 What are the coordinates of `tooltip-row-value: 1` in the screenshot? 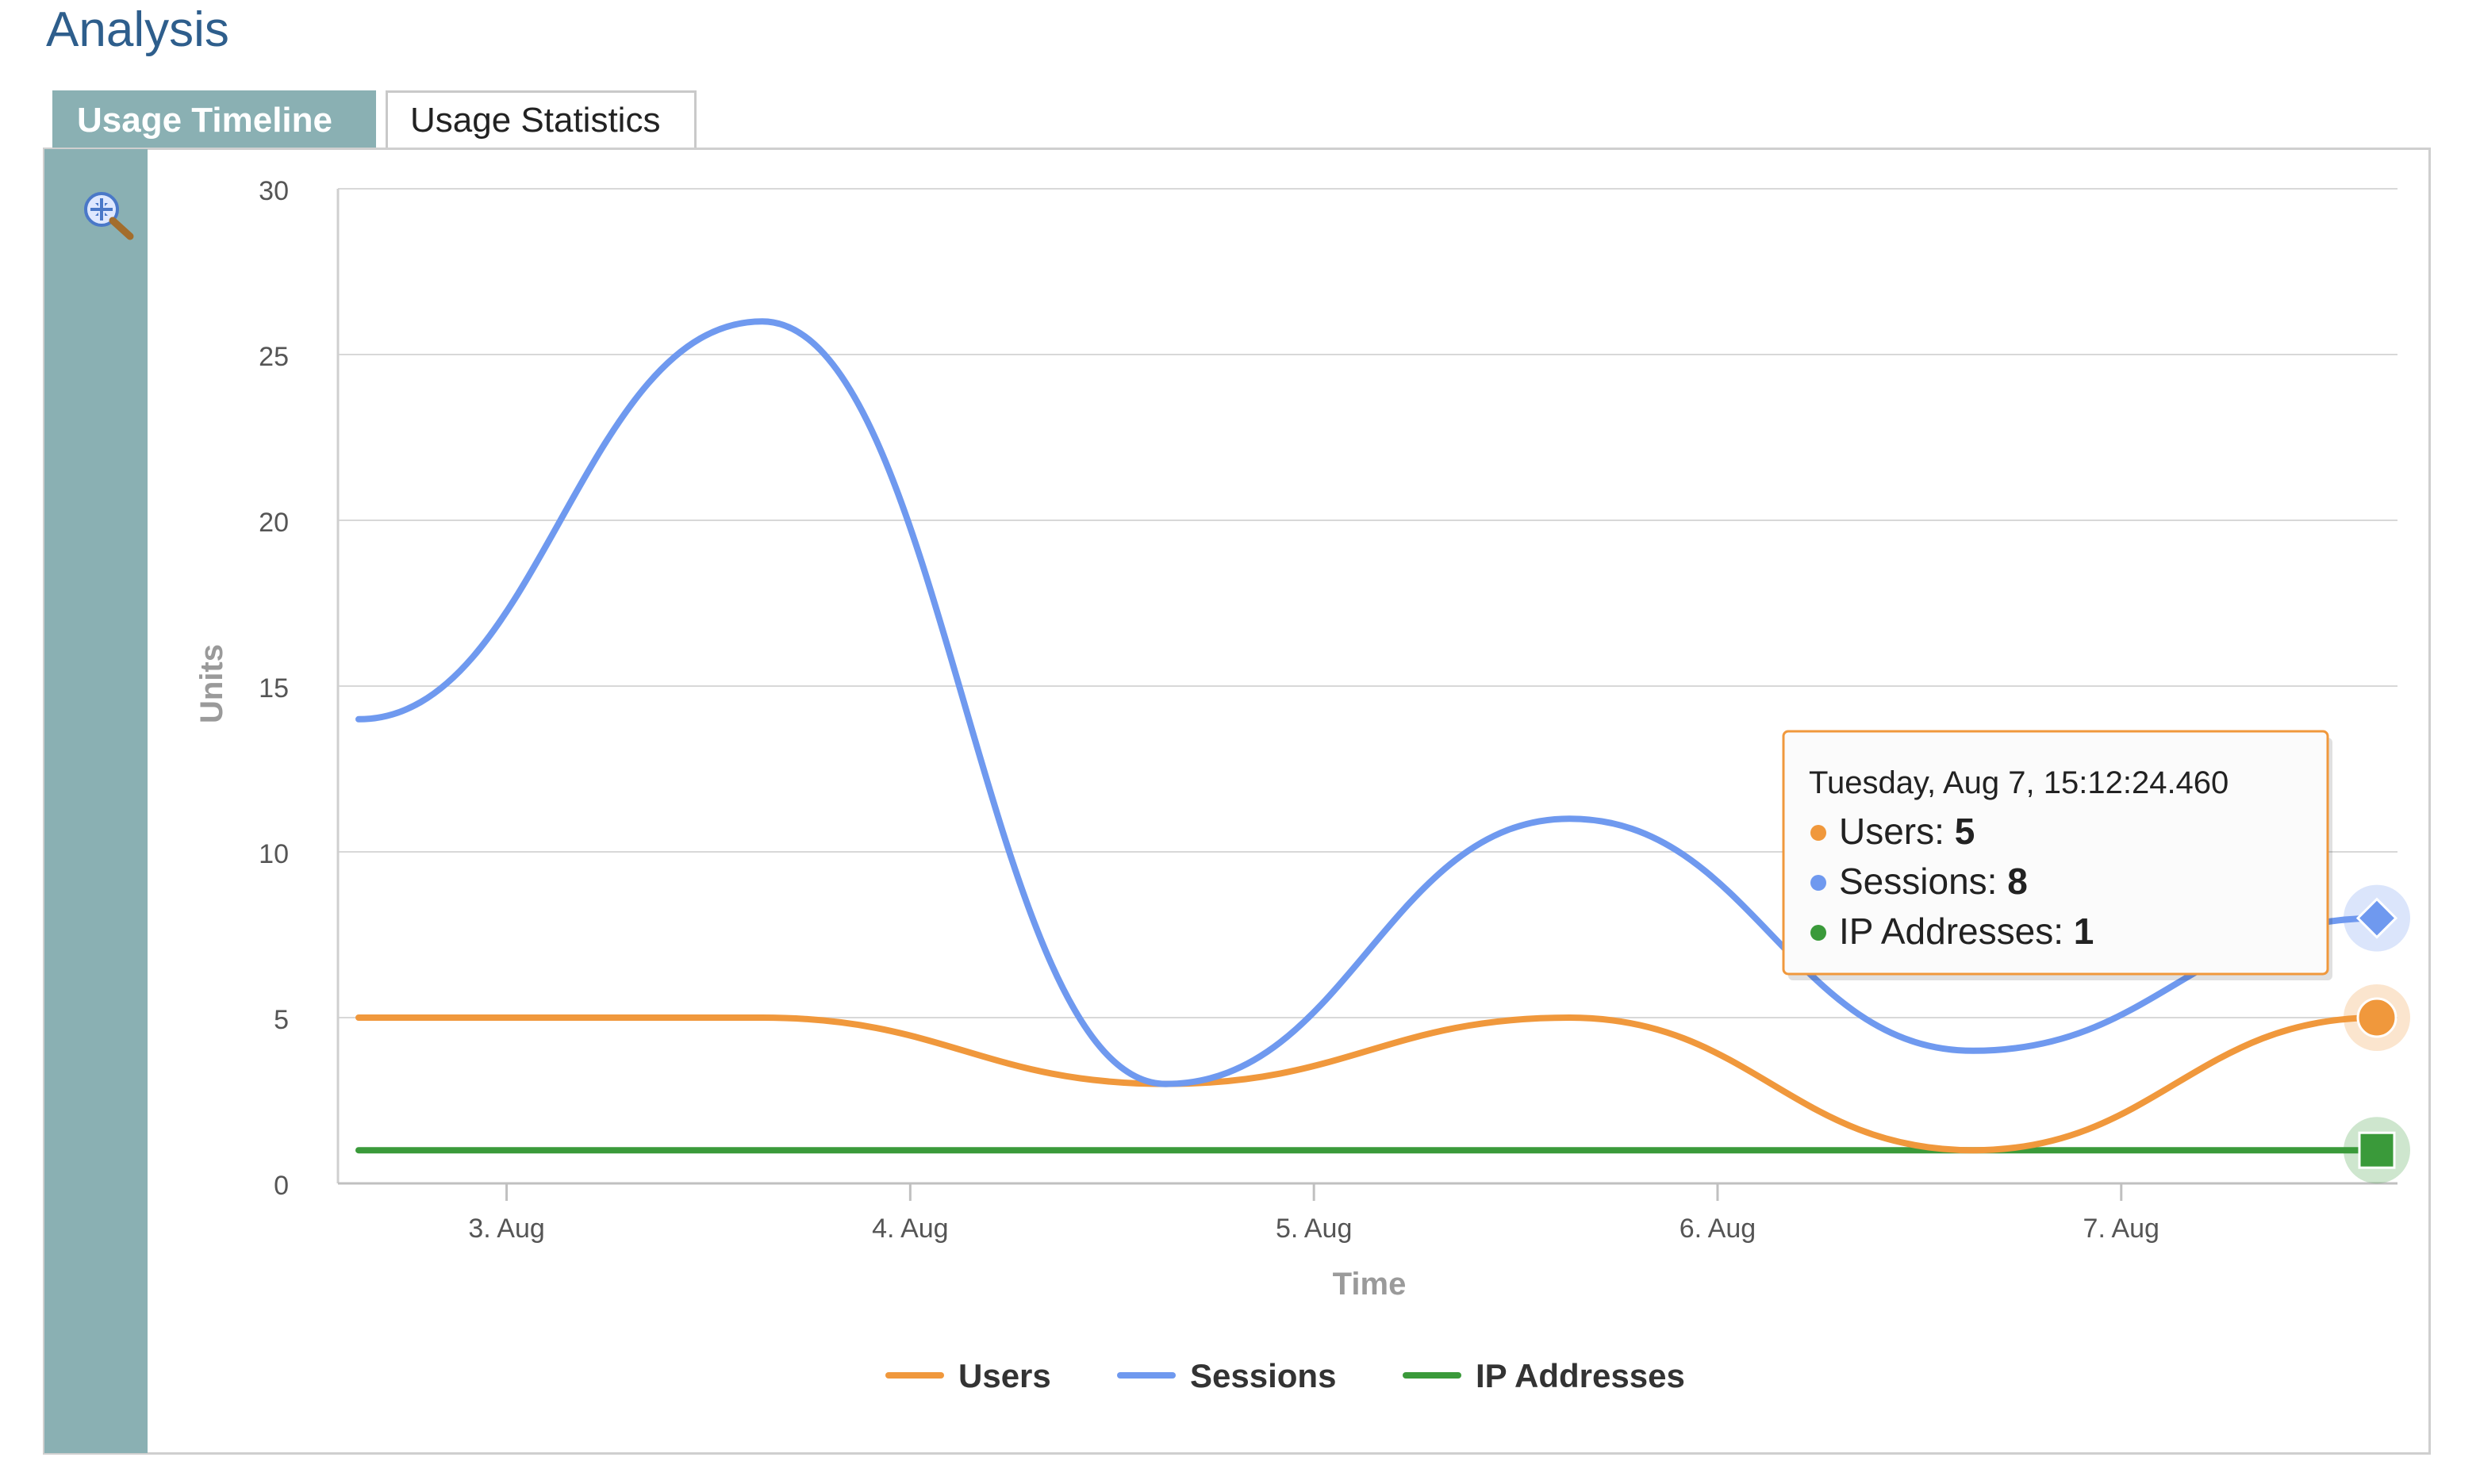 It's located at (2084, 931).